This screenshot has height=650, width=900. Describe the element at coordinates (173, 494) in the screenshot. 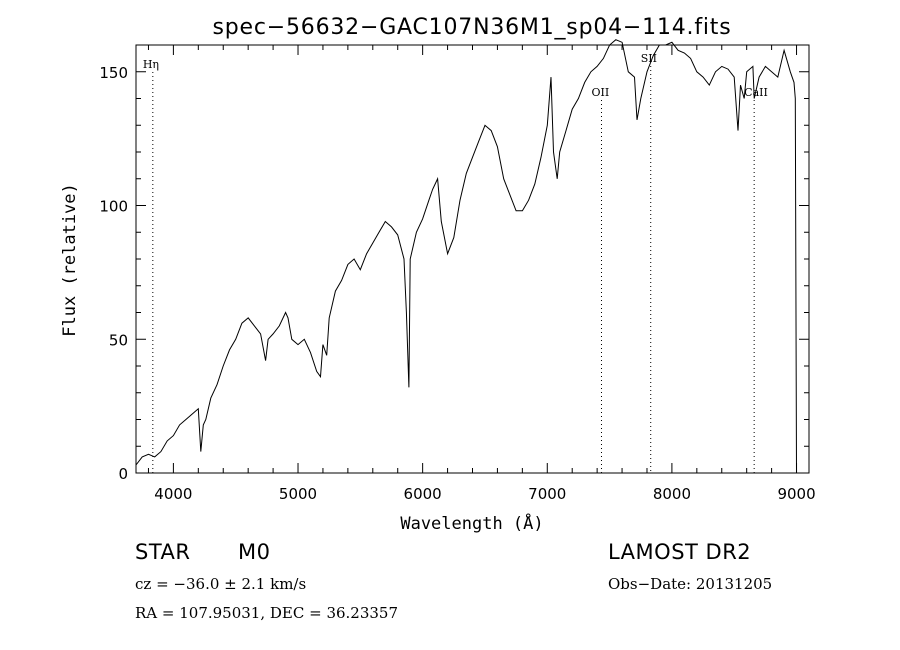

I see `x-tick-label: 4000` at that location.